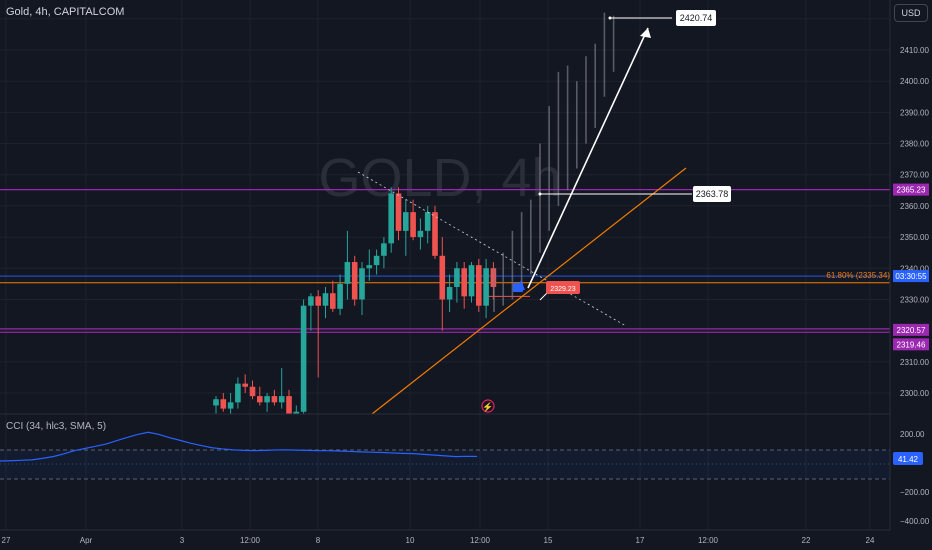 Image resolution: width=932 pixels, height=550 pixels. What do you see at coordinates (41, 12) in the screenshot?
I see `symbol-interval: 4h` at bounding box center [41, 12].